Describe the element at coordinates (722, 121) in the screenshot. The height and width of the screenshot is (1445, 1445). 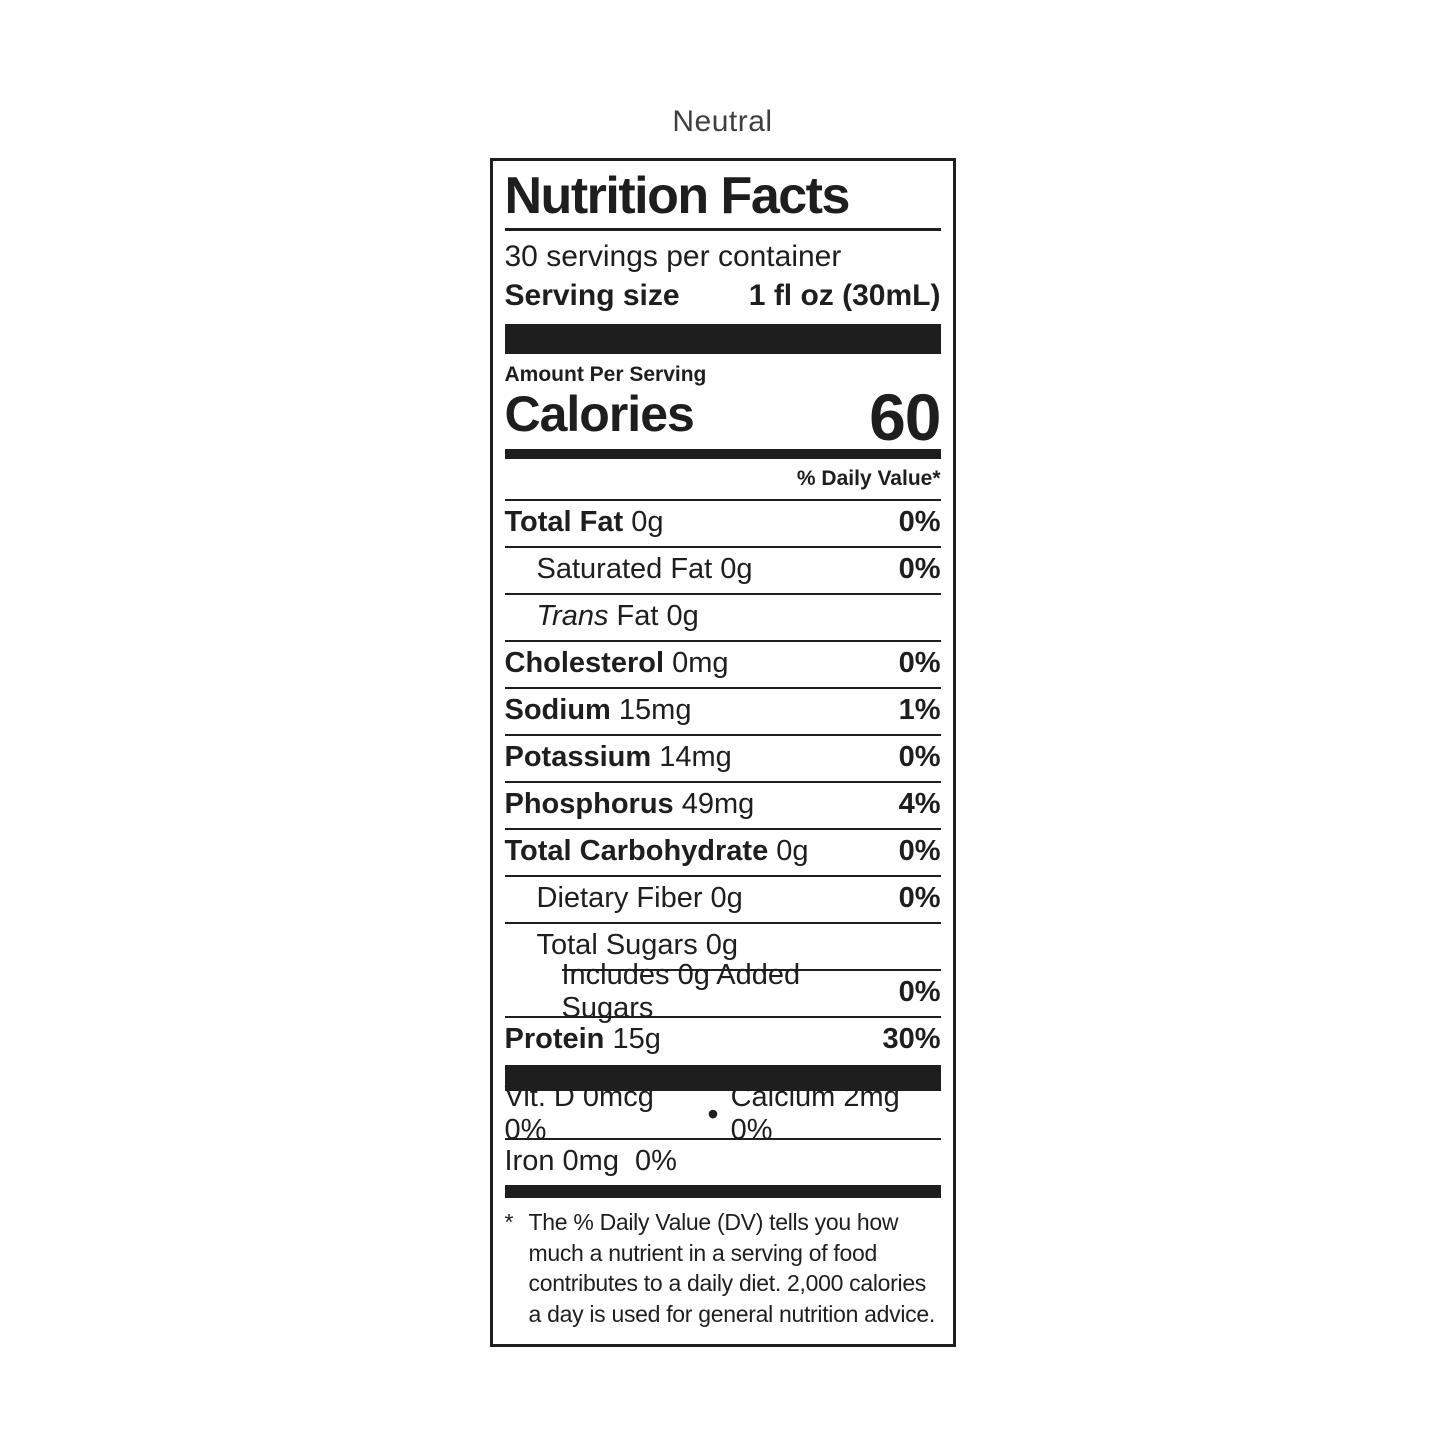
I see `product-variant-title: Neutral` at that location.